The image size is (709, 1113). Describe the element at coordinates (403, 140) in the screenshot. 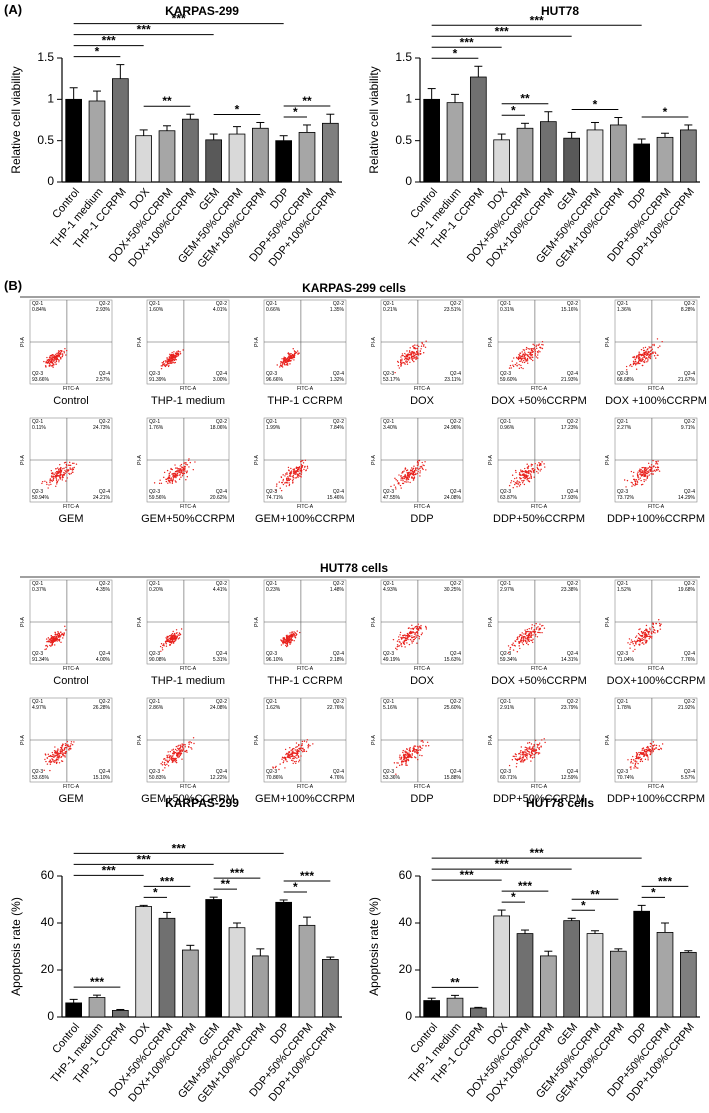

I see `y-tick-label: 0.5` at that location.